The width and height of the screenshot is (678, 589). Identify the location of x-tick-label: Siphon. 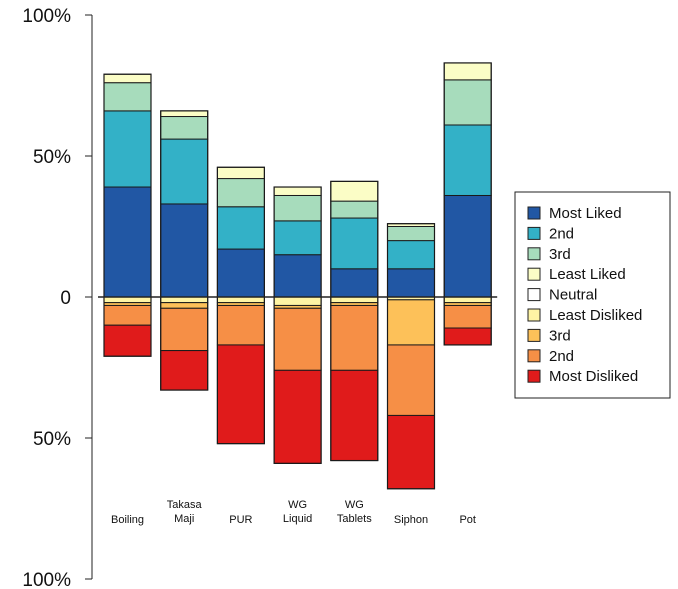
(411, 520).